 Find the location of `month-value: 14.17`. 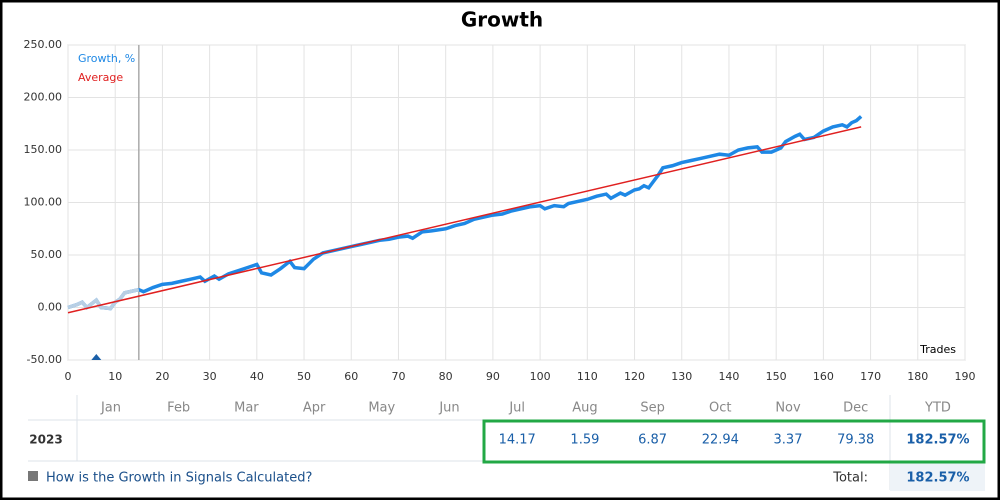

month-value: 14.17 is located at coordinates (517, 440).